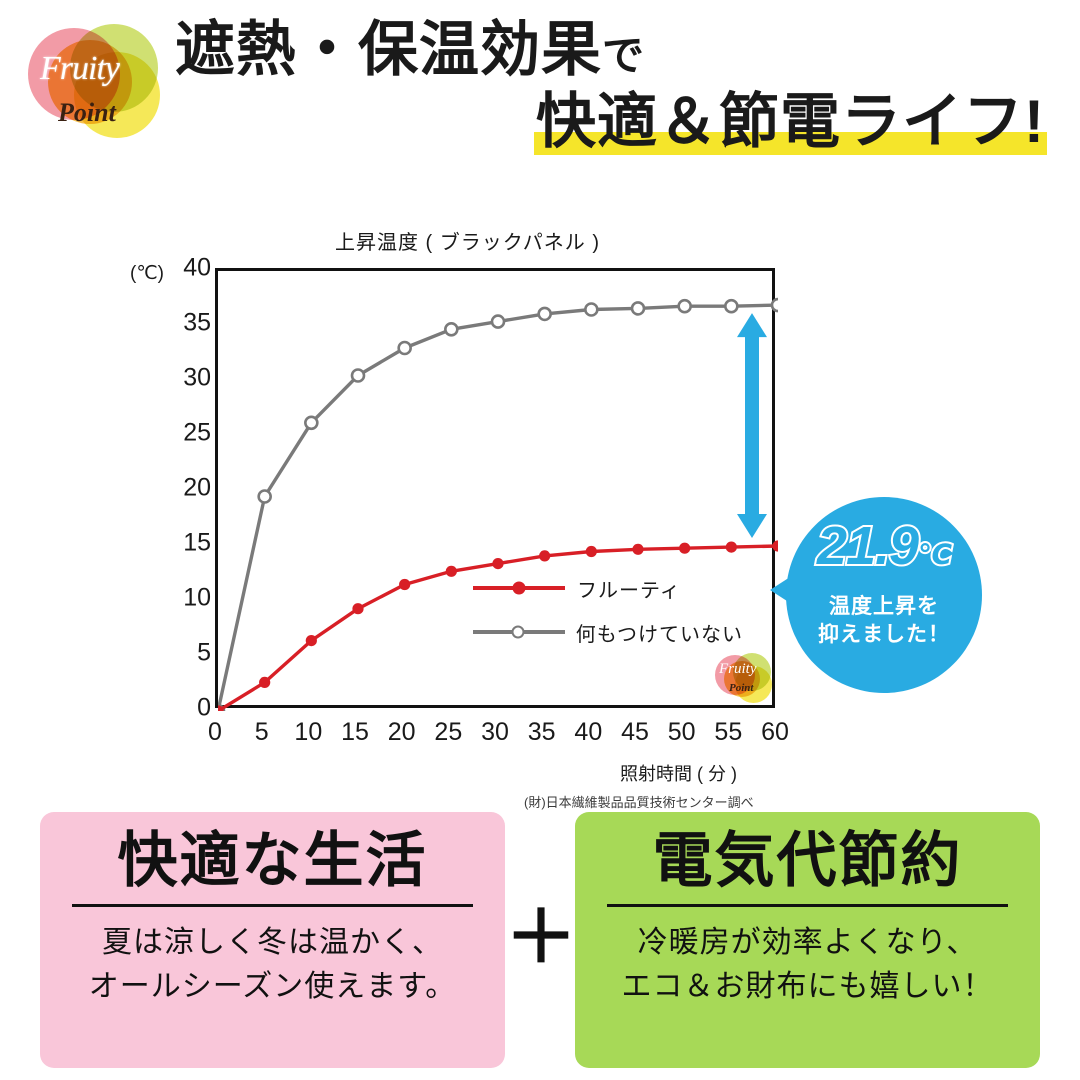  What do you see at coordinates (197, 597) in the screenshot?
I see `y-tick-10: 10` at bounding box center [197, 597].